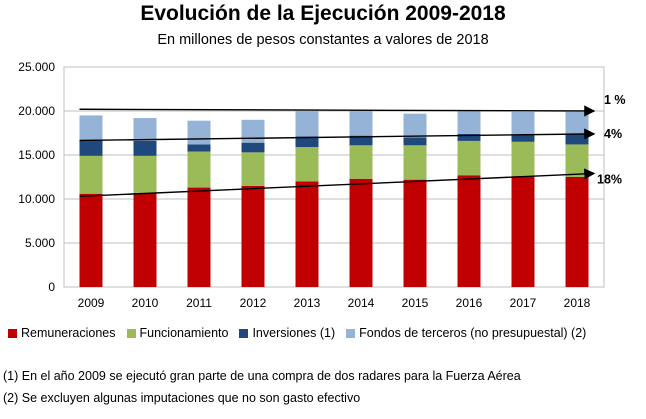  Describe the element at coordinates (36, 155) in the screenshot. I see `y-tick-label: 15.000` at that location.